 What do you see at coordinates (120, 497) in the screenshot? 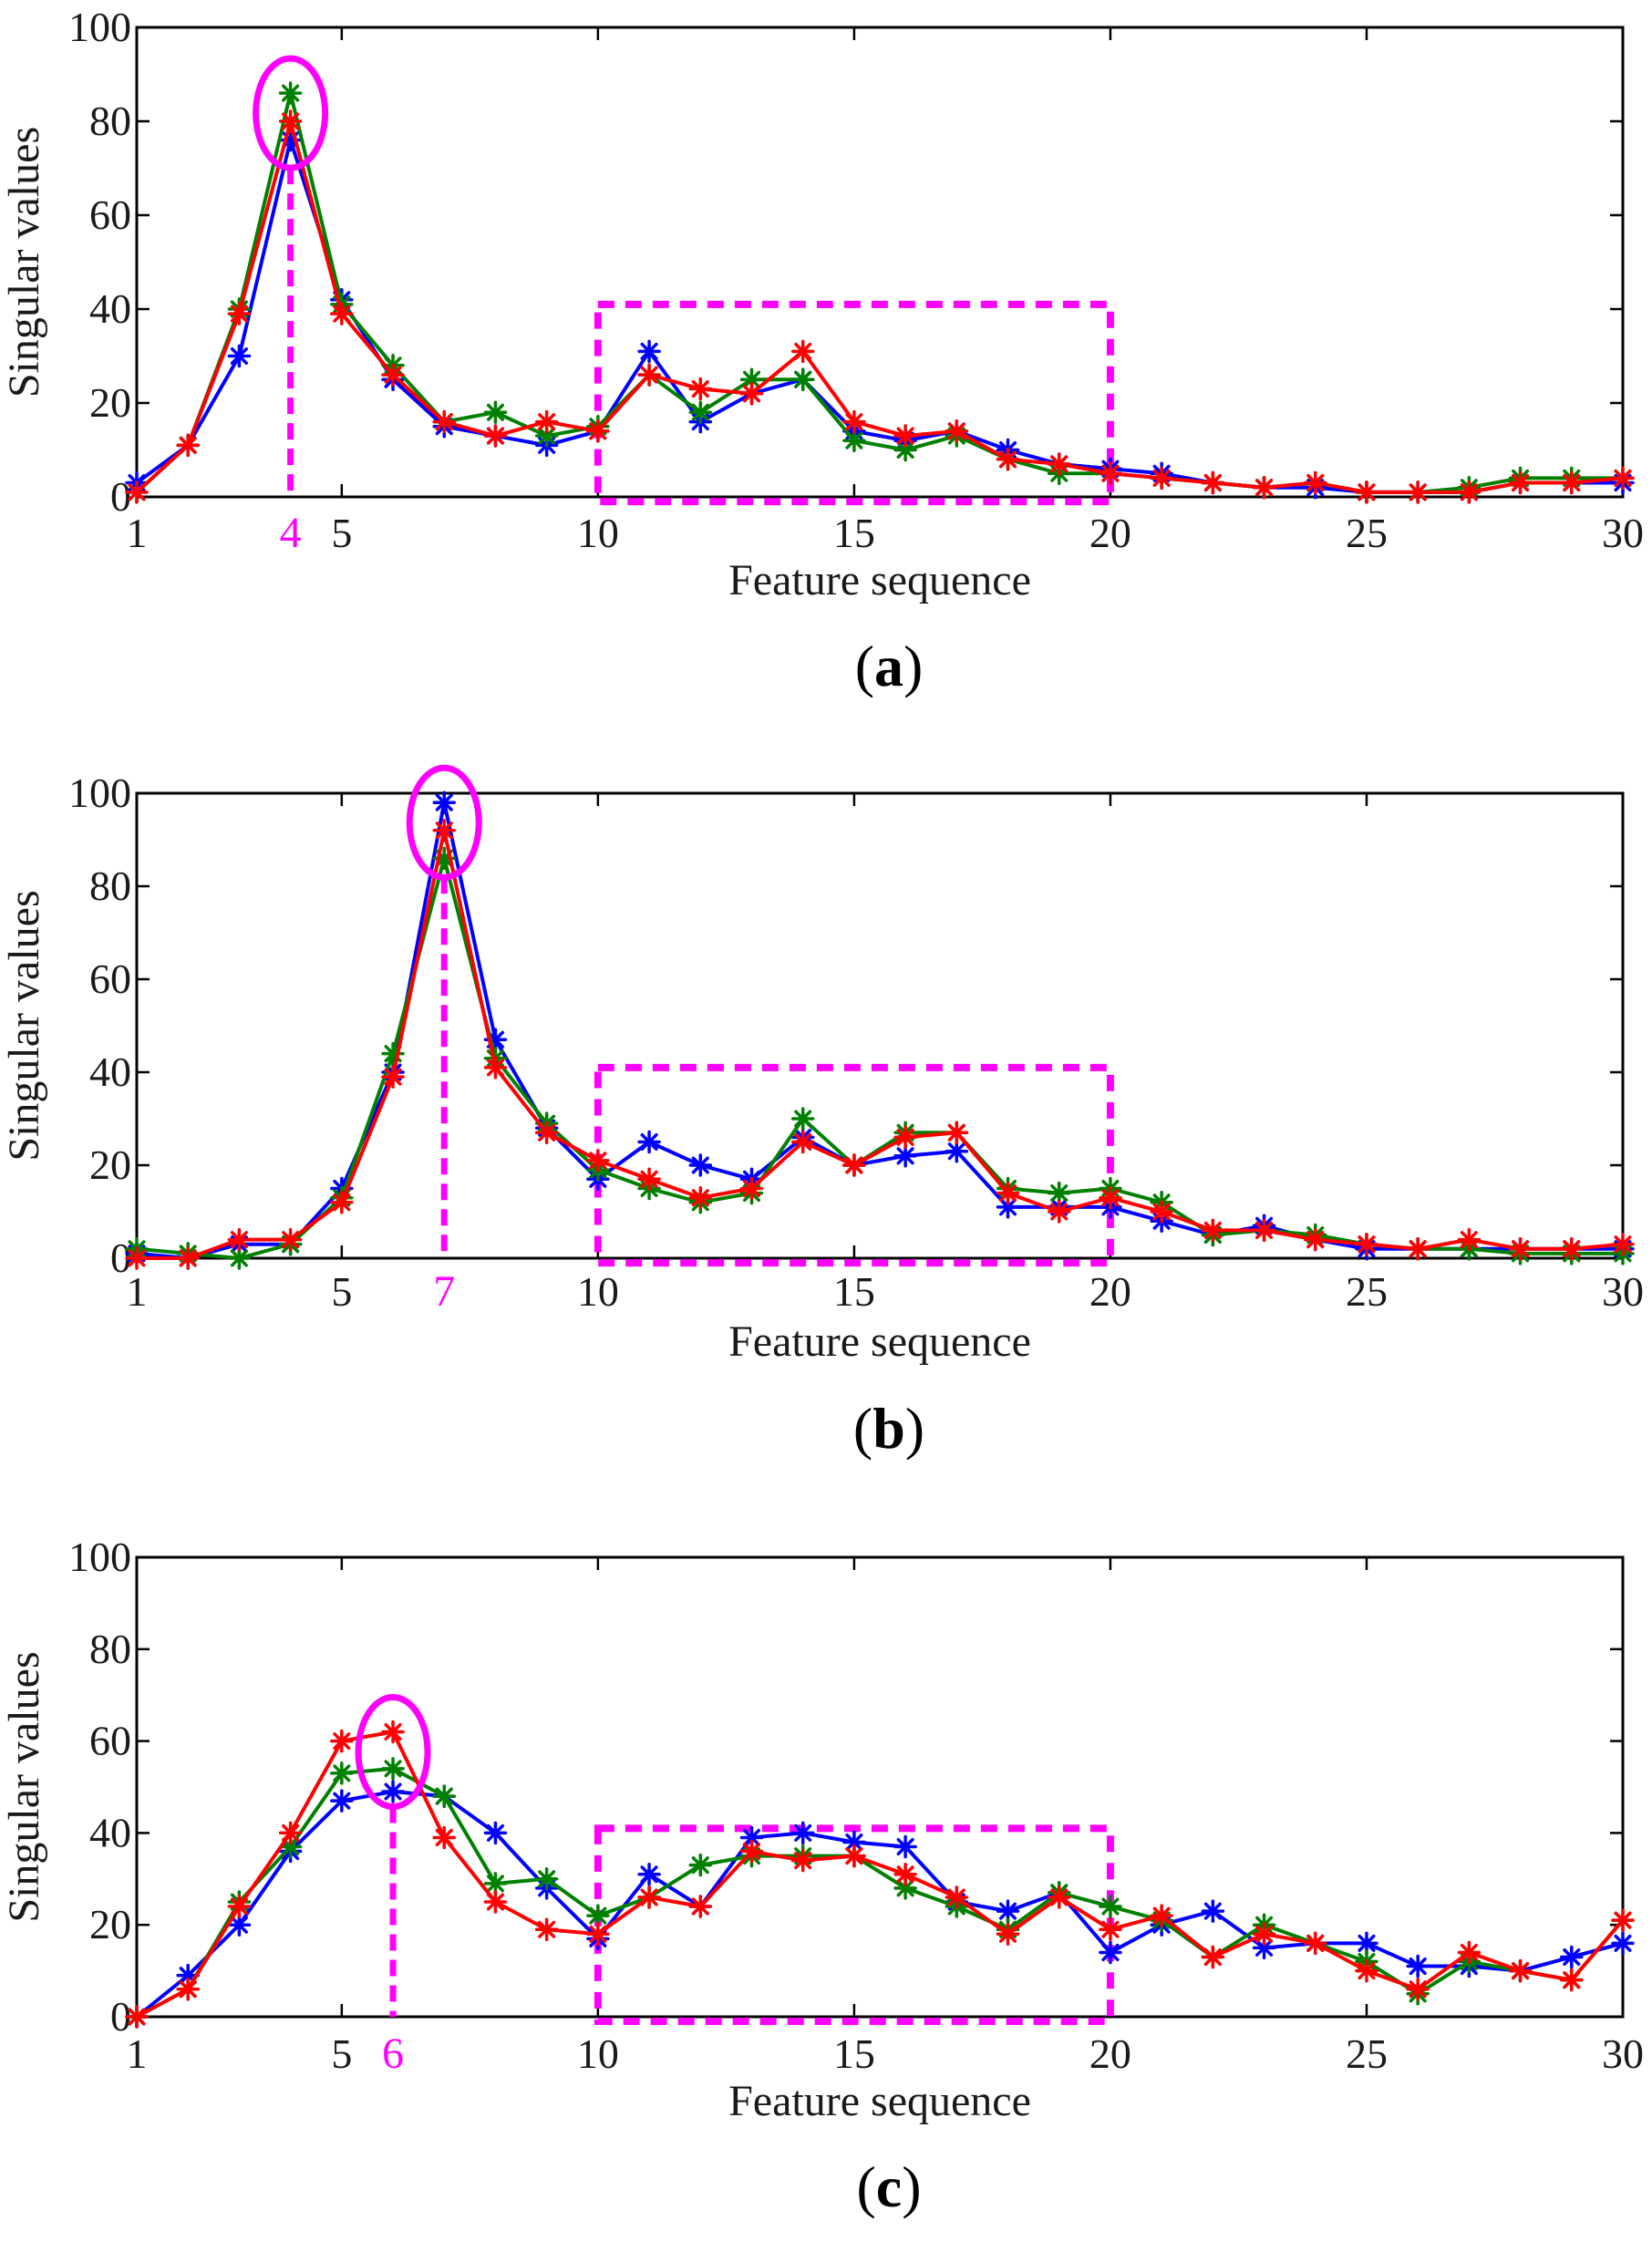
I see `y-tick-label: 0` at bounding box center [120, 497].